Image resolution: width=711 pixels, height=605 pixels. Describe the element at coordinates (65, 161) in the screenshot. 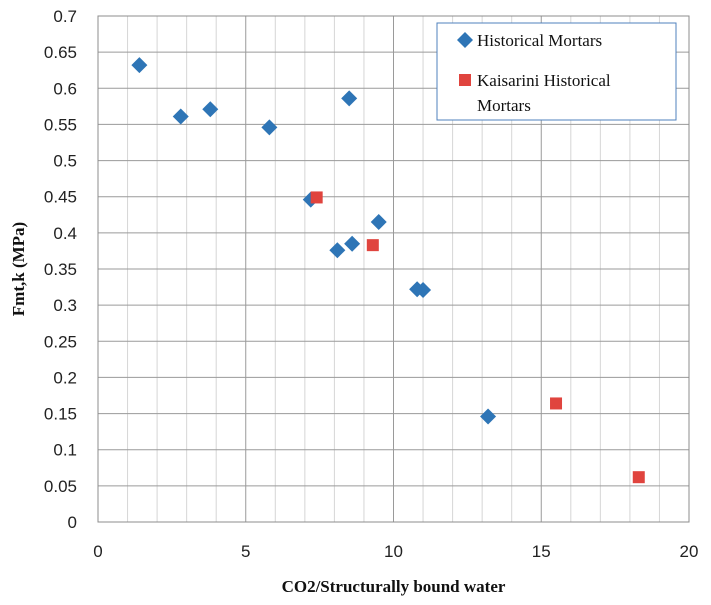

I see `y-tick-label: 0.5` at that location.